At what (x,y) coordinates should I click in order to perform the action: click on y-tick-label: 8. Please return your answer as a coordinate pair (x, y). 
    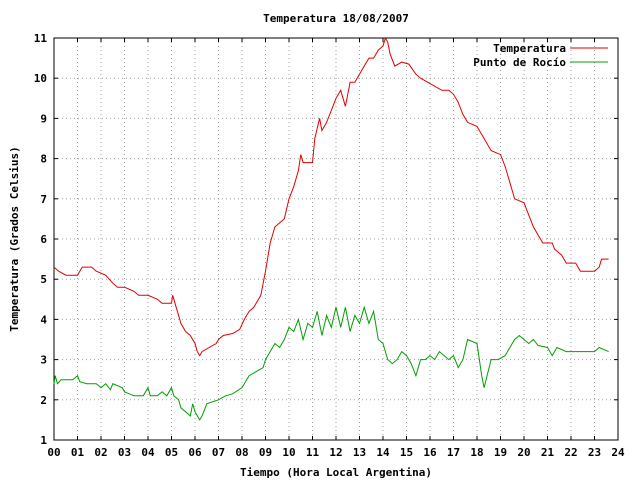
    Looking at the image, I should click on (43, 159).